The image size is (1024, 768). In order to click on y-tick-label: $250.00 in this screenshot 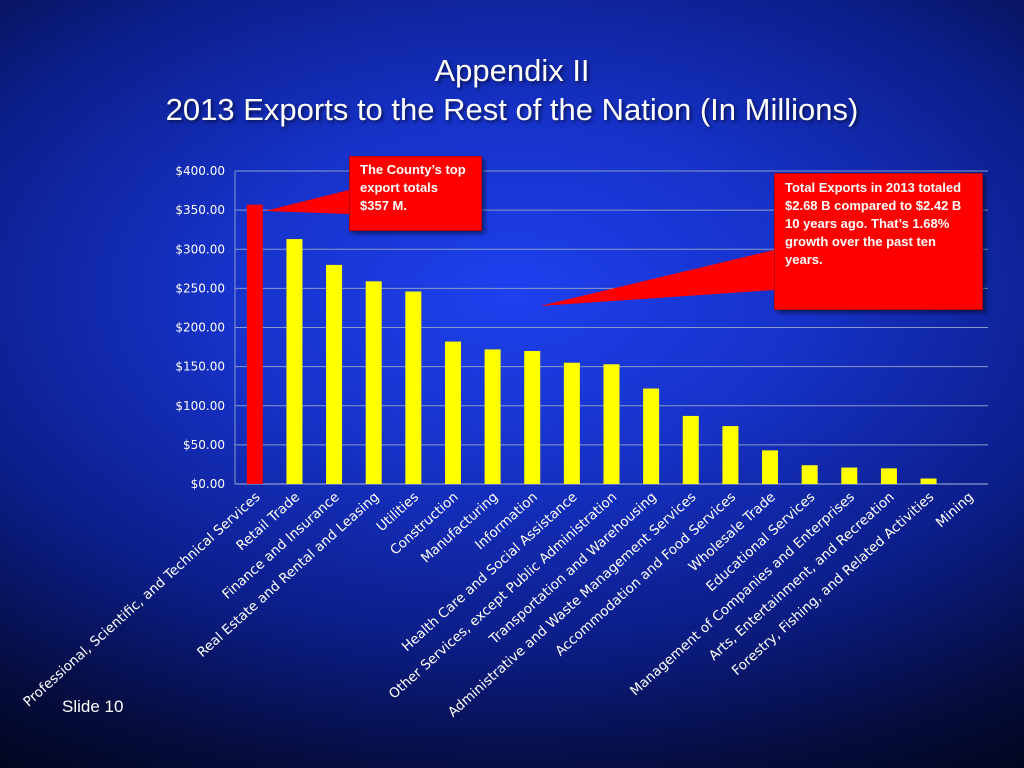, I will do `click(200, 288)`.